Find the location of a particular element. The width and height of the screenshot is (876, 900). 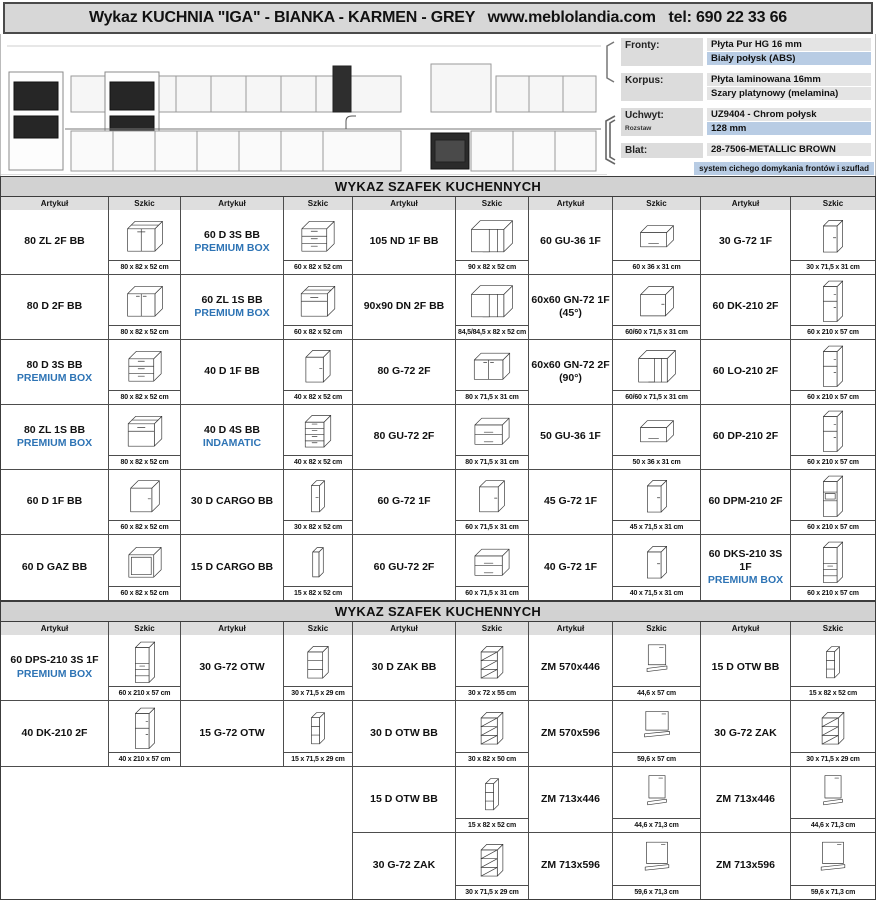

cabinet-dimensions: 40 x 82 x 52 cm is located at coordinates (318, 397).